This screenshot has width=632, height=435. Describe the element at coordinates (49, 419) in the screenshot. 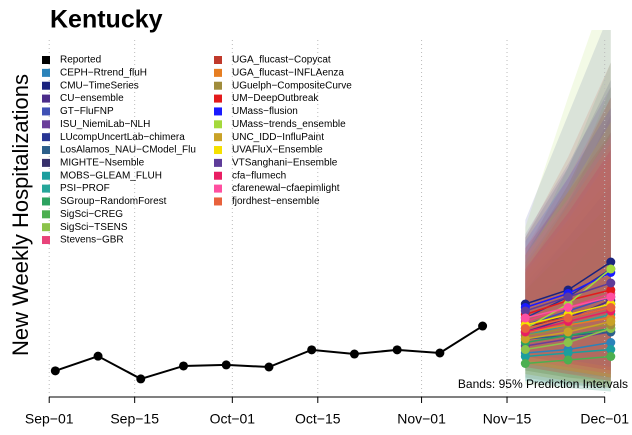

I see `x-tick-label: Sep−01` at that location.